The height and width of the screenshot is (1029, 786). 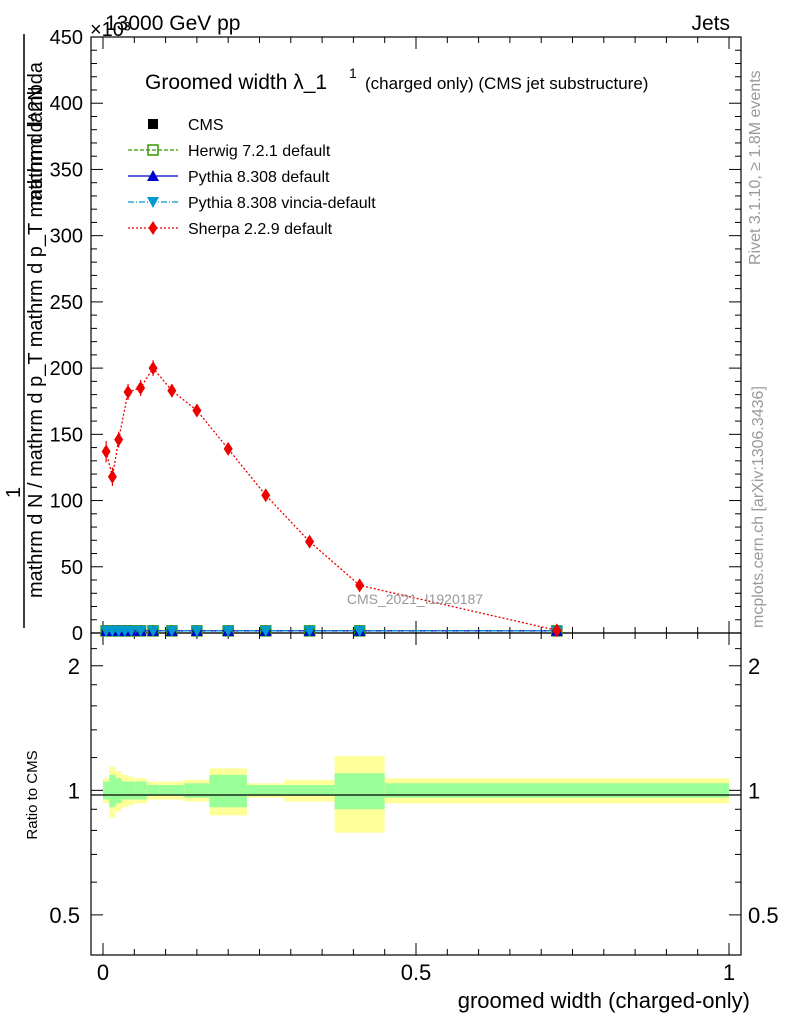 I want to click on chart-title-superscript: 1, so click(x=353, y=73).